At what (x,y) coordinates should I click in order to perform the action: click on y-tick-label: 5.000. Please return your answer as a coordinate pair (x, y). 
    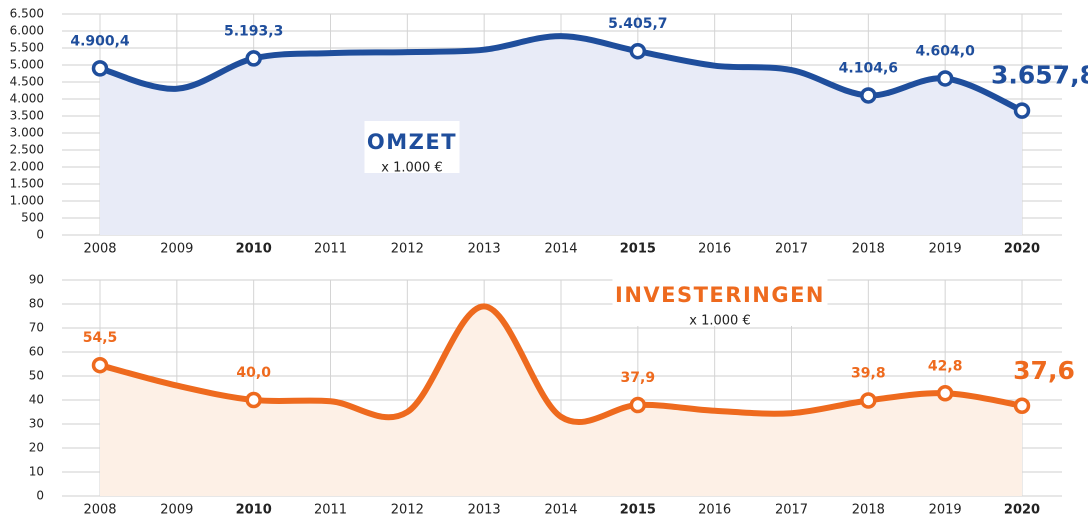
    Looking at the image, I should click on (27, 65).